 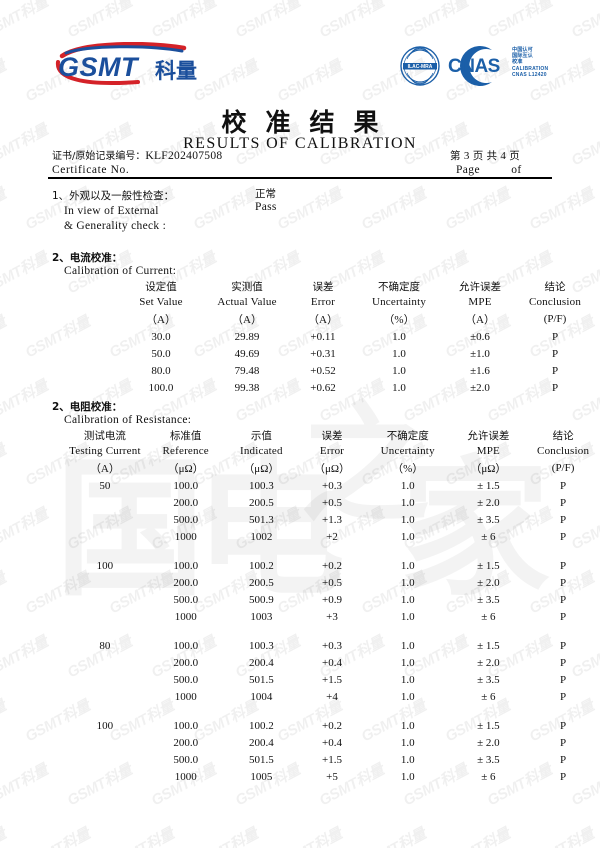 I want to click on current-data-row: 30.0 29.89 +0.11 1.0 ±0.6 P, so click(x=355, y=336).